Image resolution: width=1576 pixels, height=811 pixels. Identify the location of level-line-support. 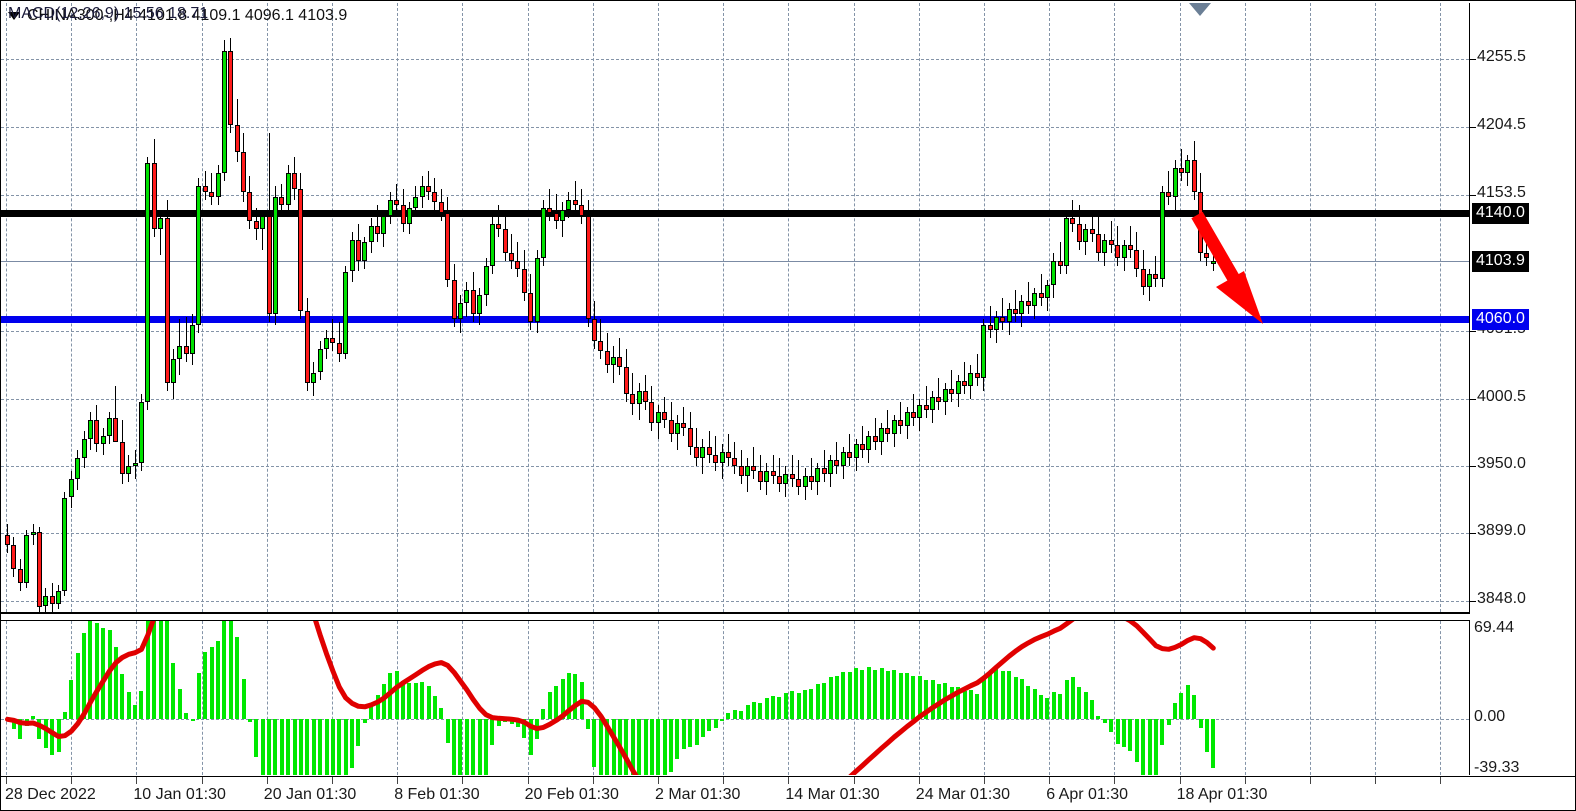
(735, 319).